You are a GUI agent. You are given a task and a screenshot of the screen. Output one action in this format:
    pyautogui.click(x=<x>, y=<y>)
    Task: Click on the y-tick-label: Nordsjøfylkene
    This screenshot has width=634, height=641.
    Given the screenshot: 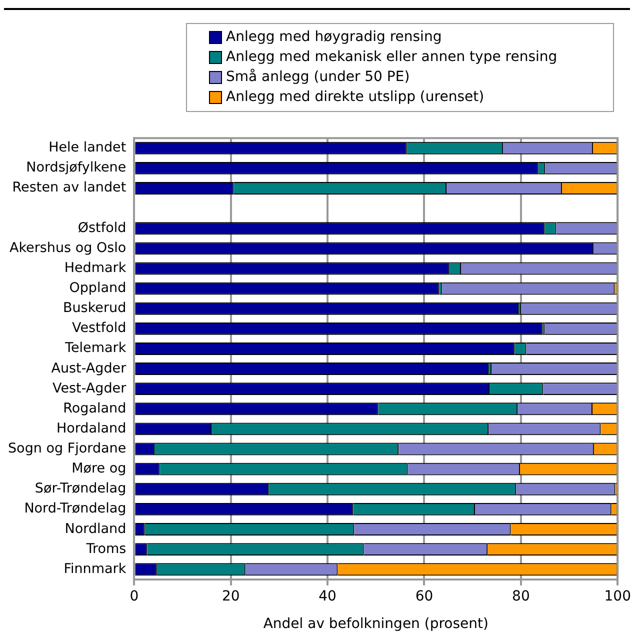 What is the action you would take?
    pyautogui.click(x=76, y=168)
    